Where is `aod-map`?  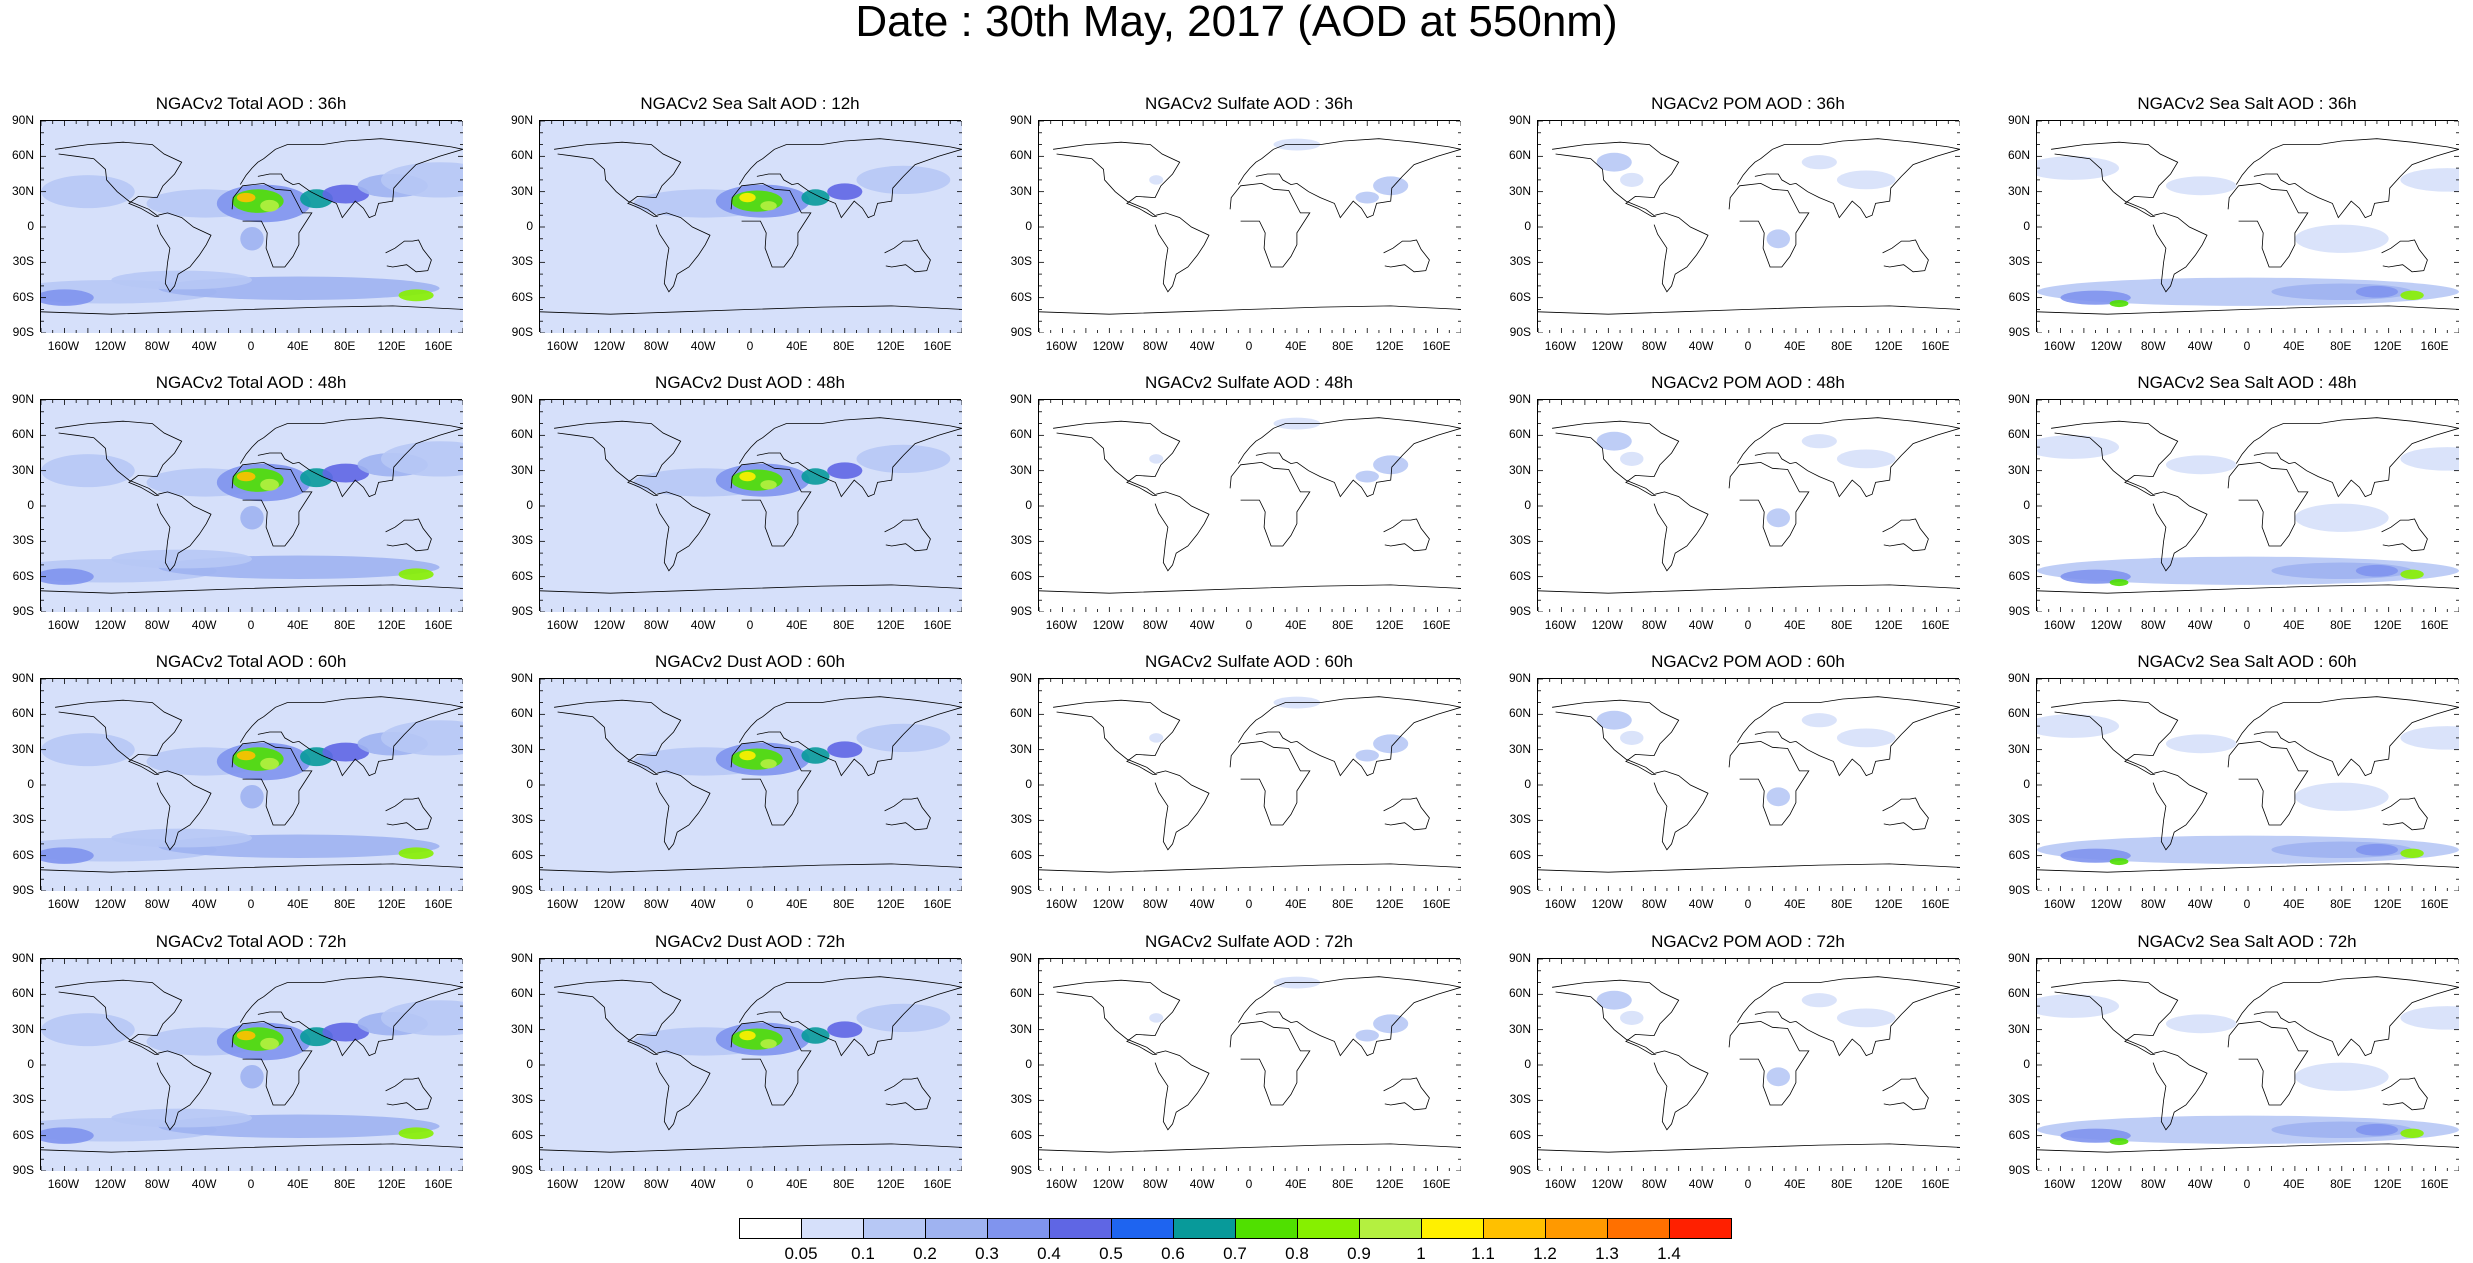
aod-map is located at coordinates (2248, 227).